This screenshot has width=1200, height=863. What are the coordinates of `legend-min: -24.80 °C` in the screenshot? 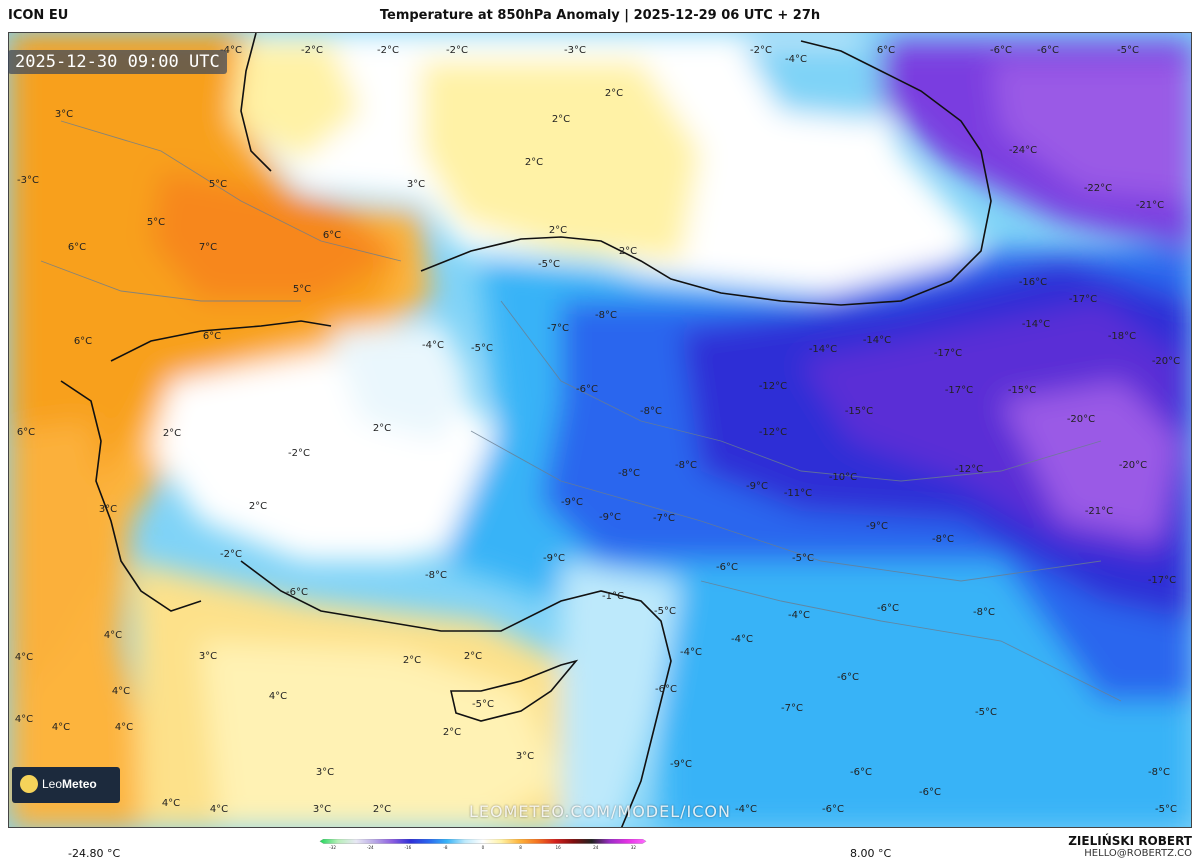 It's located at (94, 853).